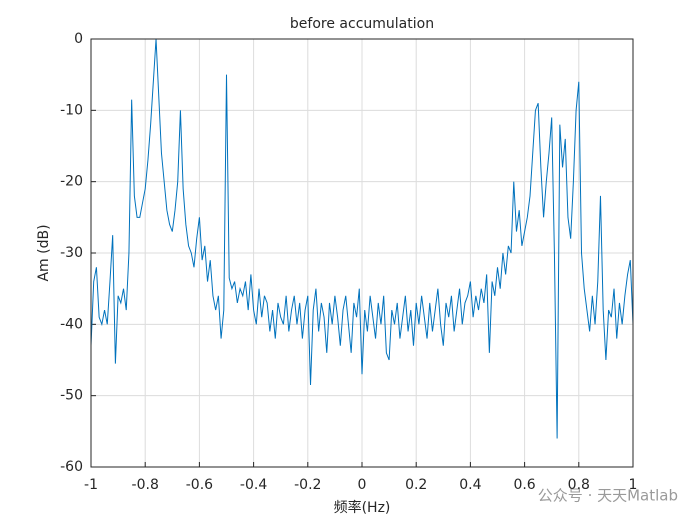  I want to click on x-tick-label: -1, so click(91, 485).